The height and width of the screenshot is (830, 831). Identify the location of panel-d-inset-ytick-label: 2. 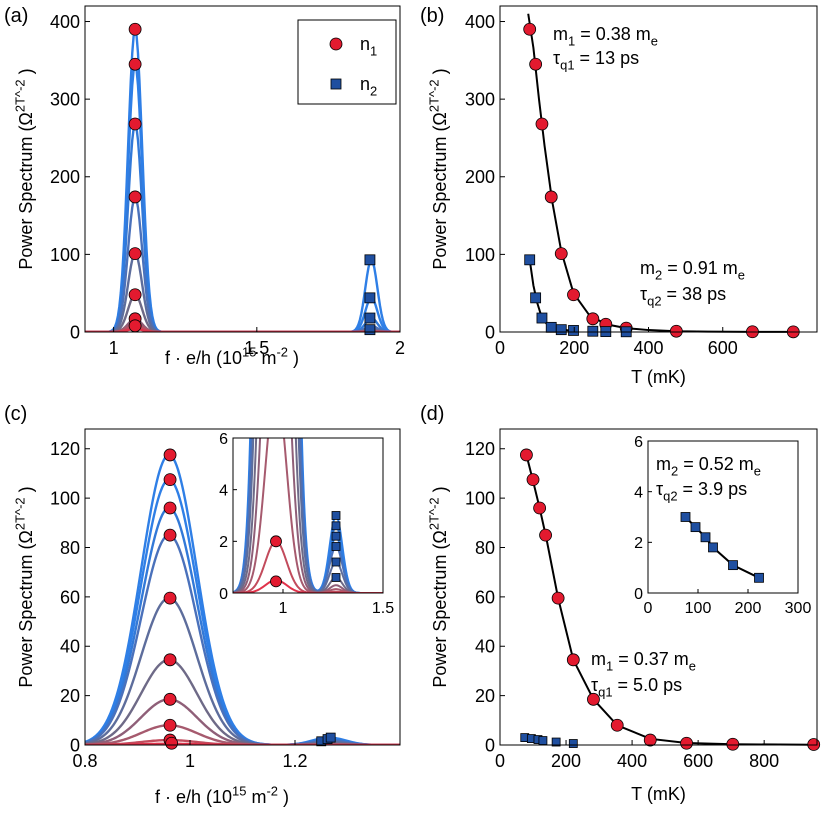
(638, 543).